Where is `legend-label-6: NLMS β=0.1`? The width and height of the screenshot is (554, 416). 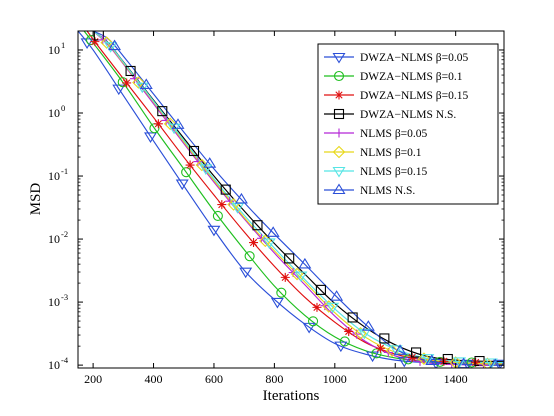 legend-label-6: NLMS β=0.1 is located at coordinates (391, 153).